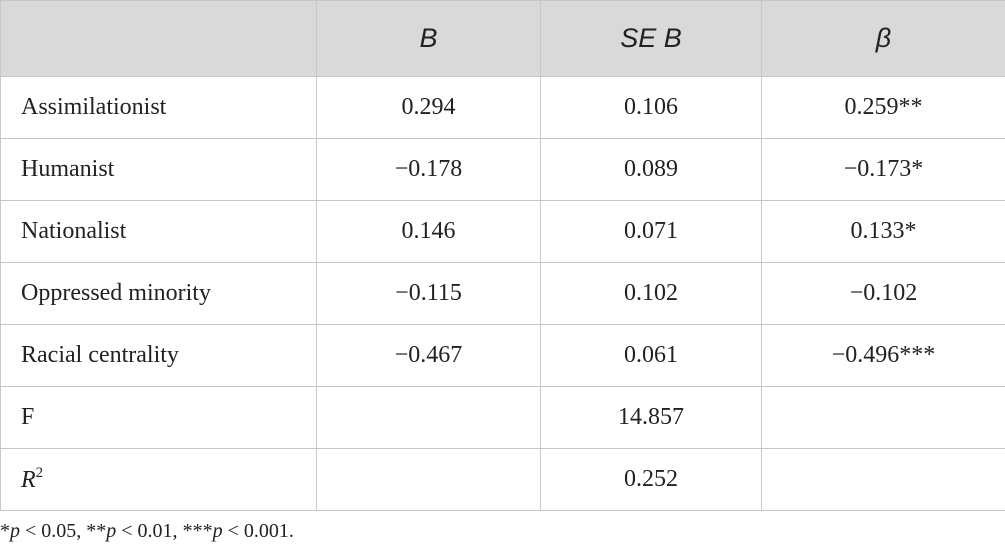 This screenshot has height=560, width=1005. I want to click on note-rest-1: < 0.05,, so click(53, 531).